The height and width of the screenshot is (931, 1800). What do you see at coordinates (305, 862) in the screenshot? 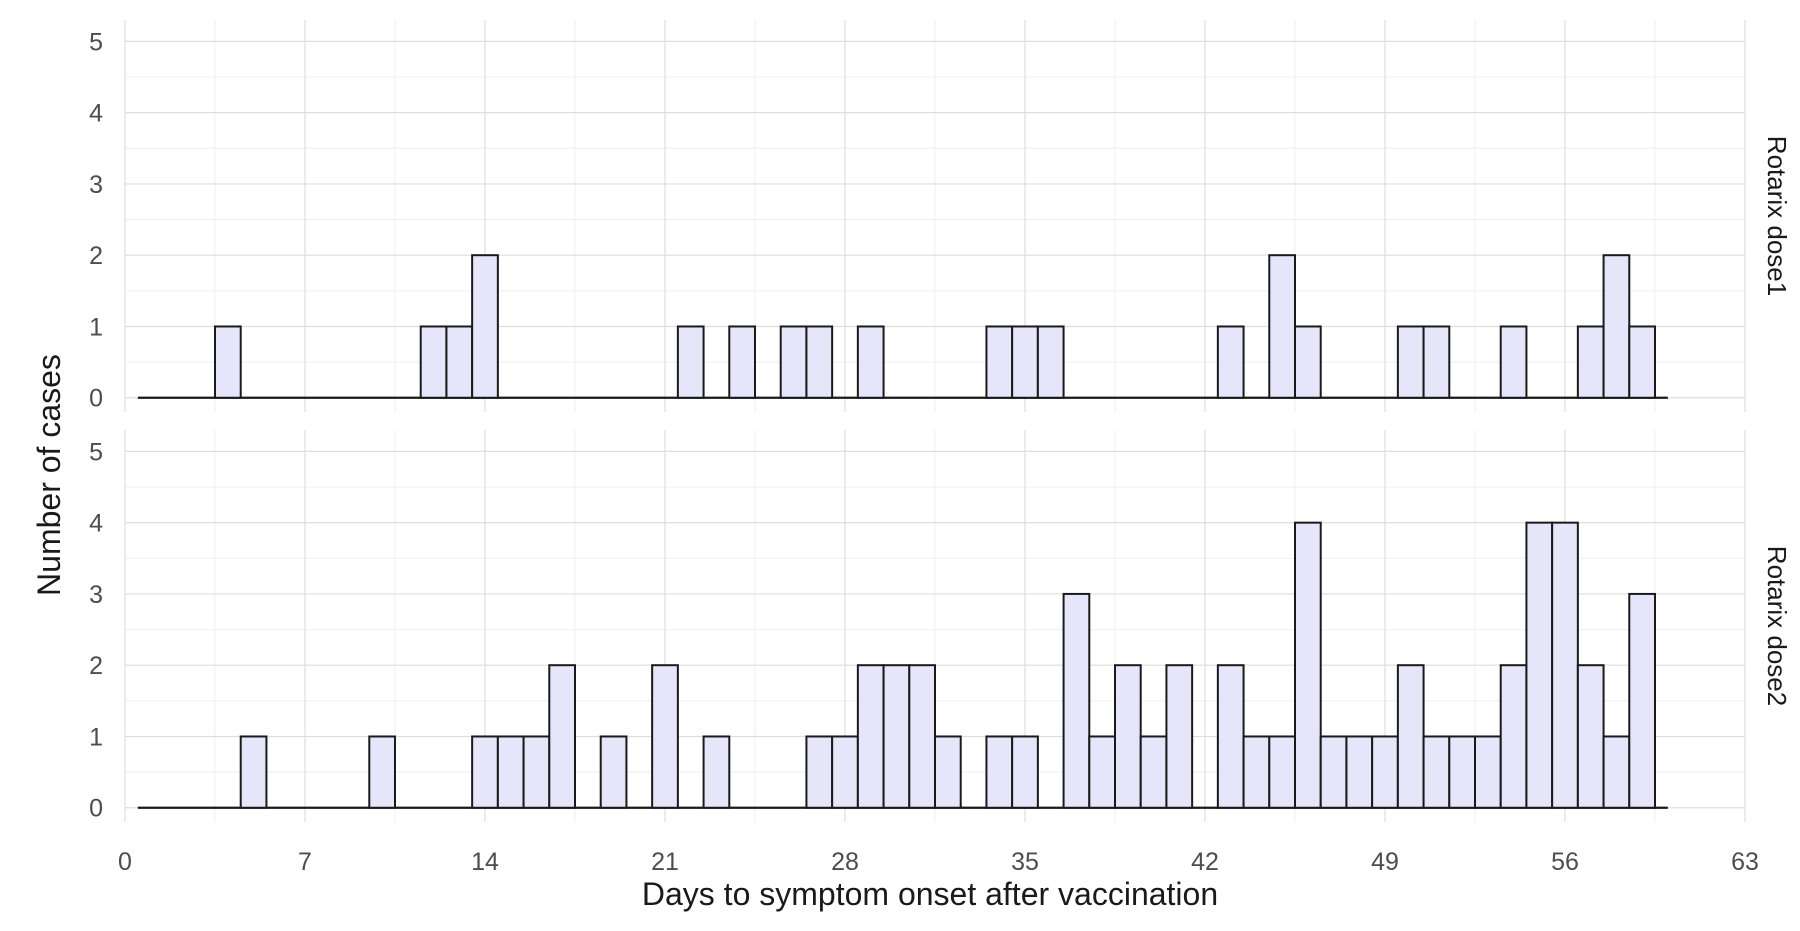
I see `x-tick-label: 7` at bounding box center [305, 862].